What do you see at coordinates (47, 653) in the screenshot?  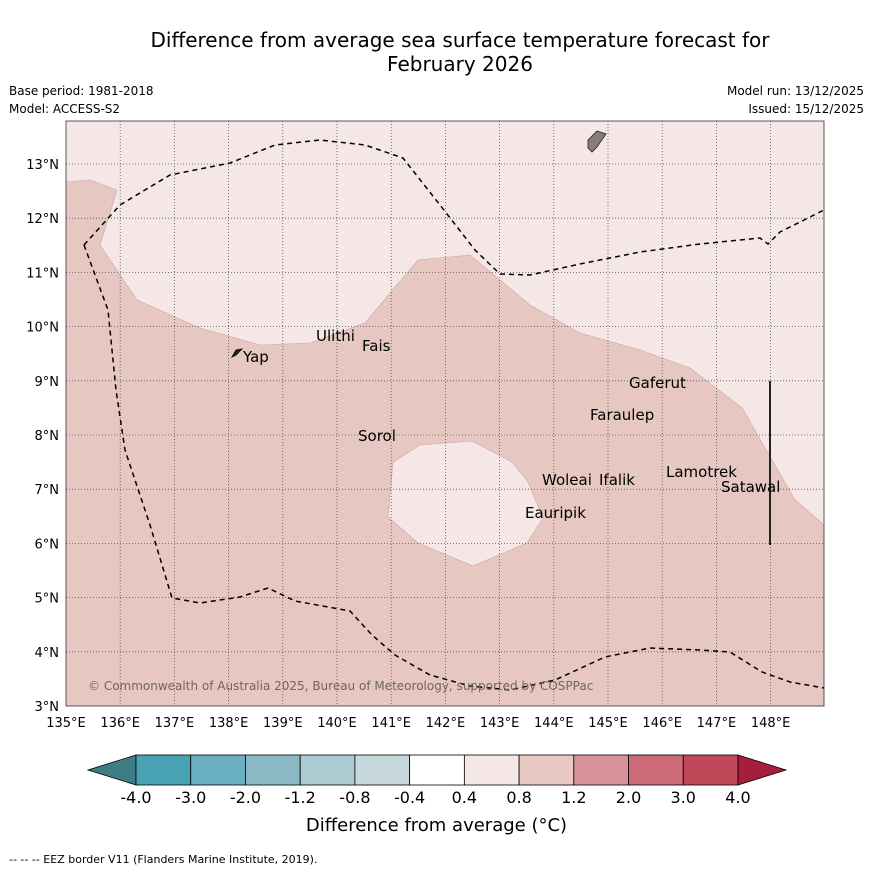 I see `lat-label: 4°N` at bounding box center [47, 653].